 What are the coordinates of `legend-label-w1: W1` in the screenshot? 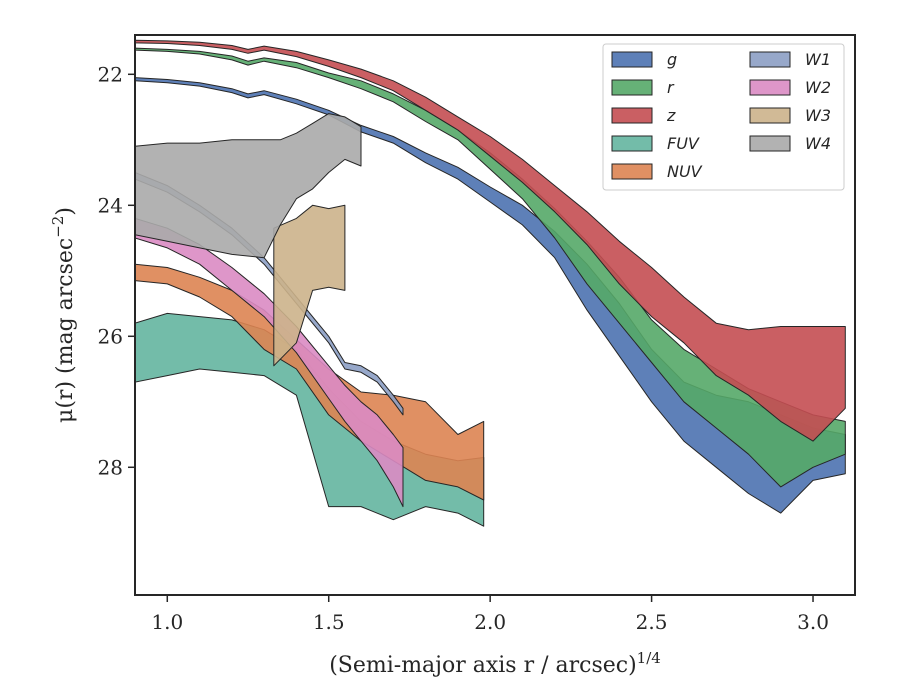 It's located at (818, 59).